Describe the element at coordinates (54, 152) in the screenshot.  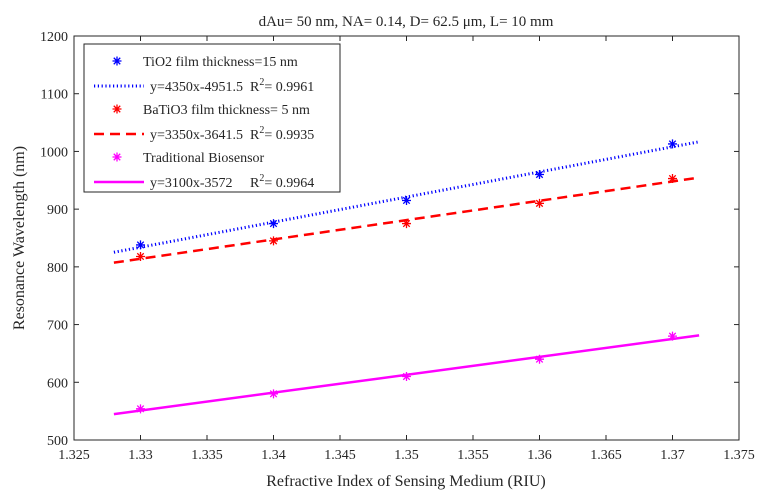
I see `y-tick-label: 1000` at that location.